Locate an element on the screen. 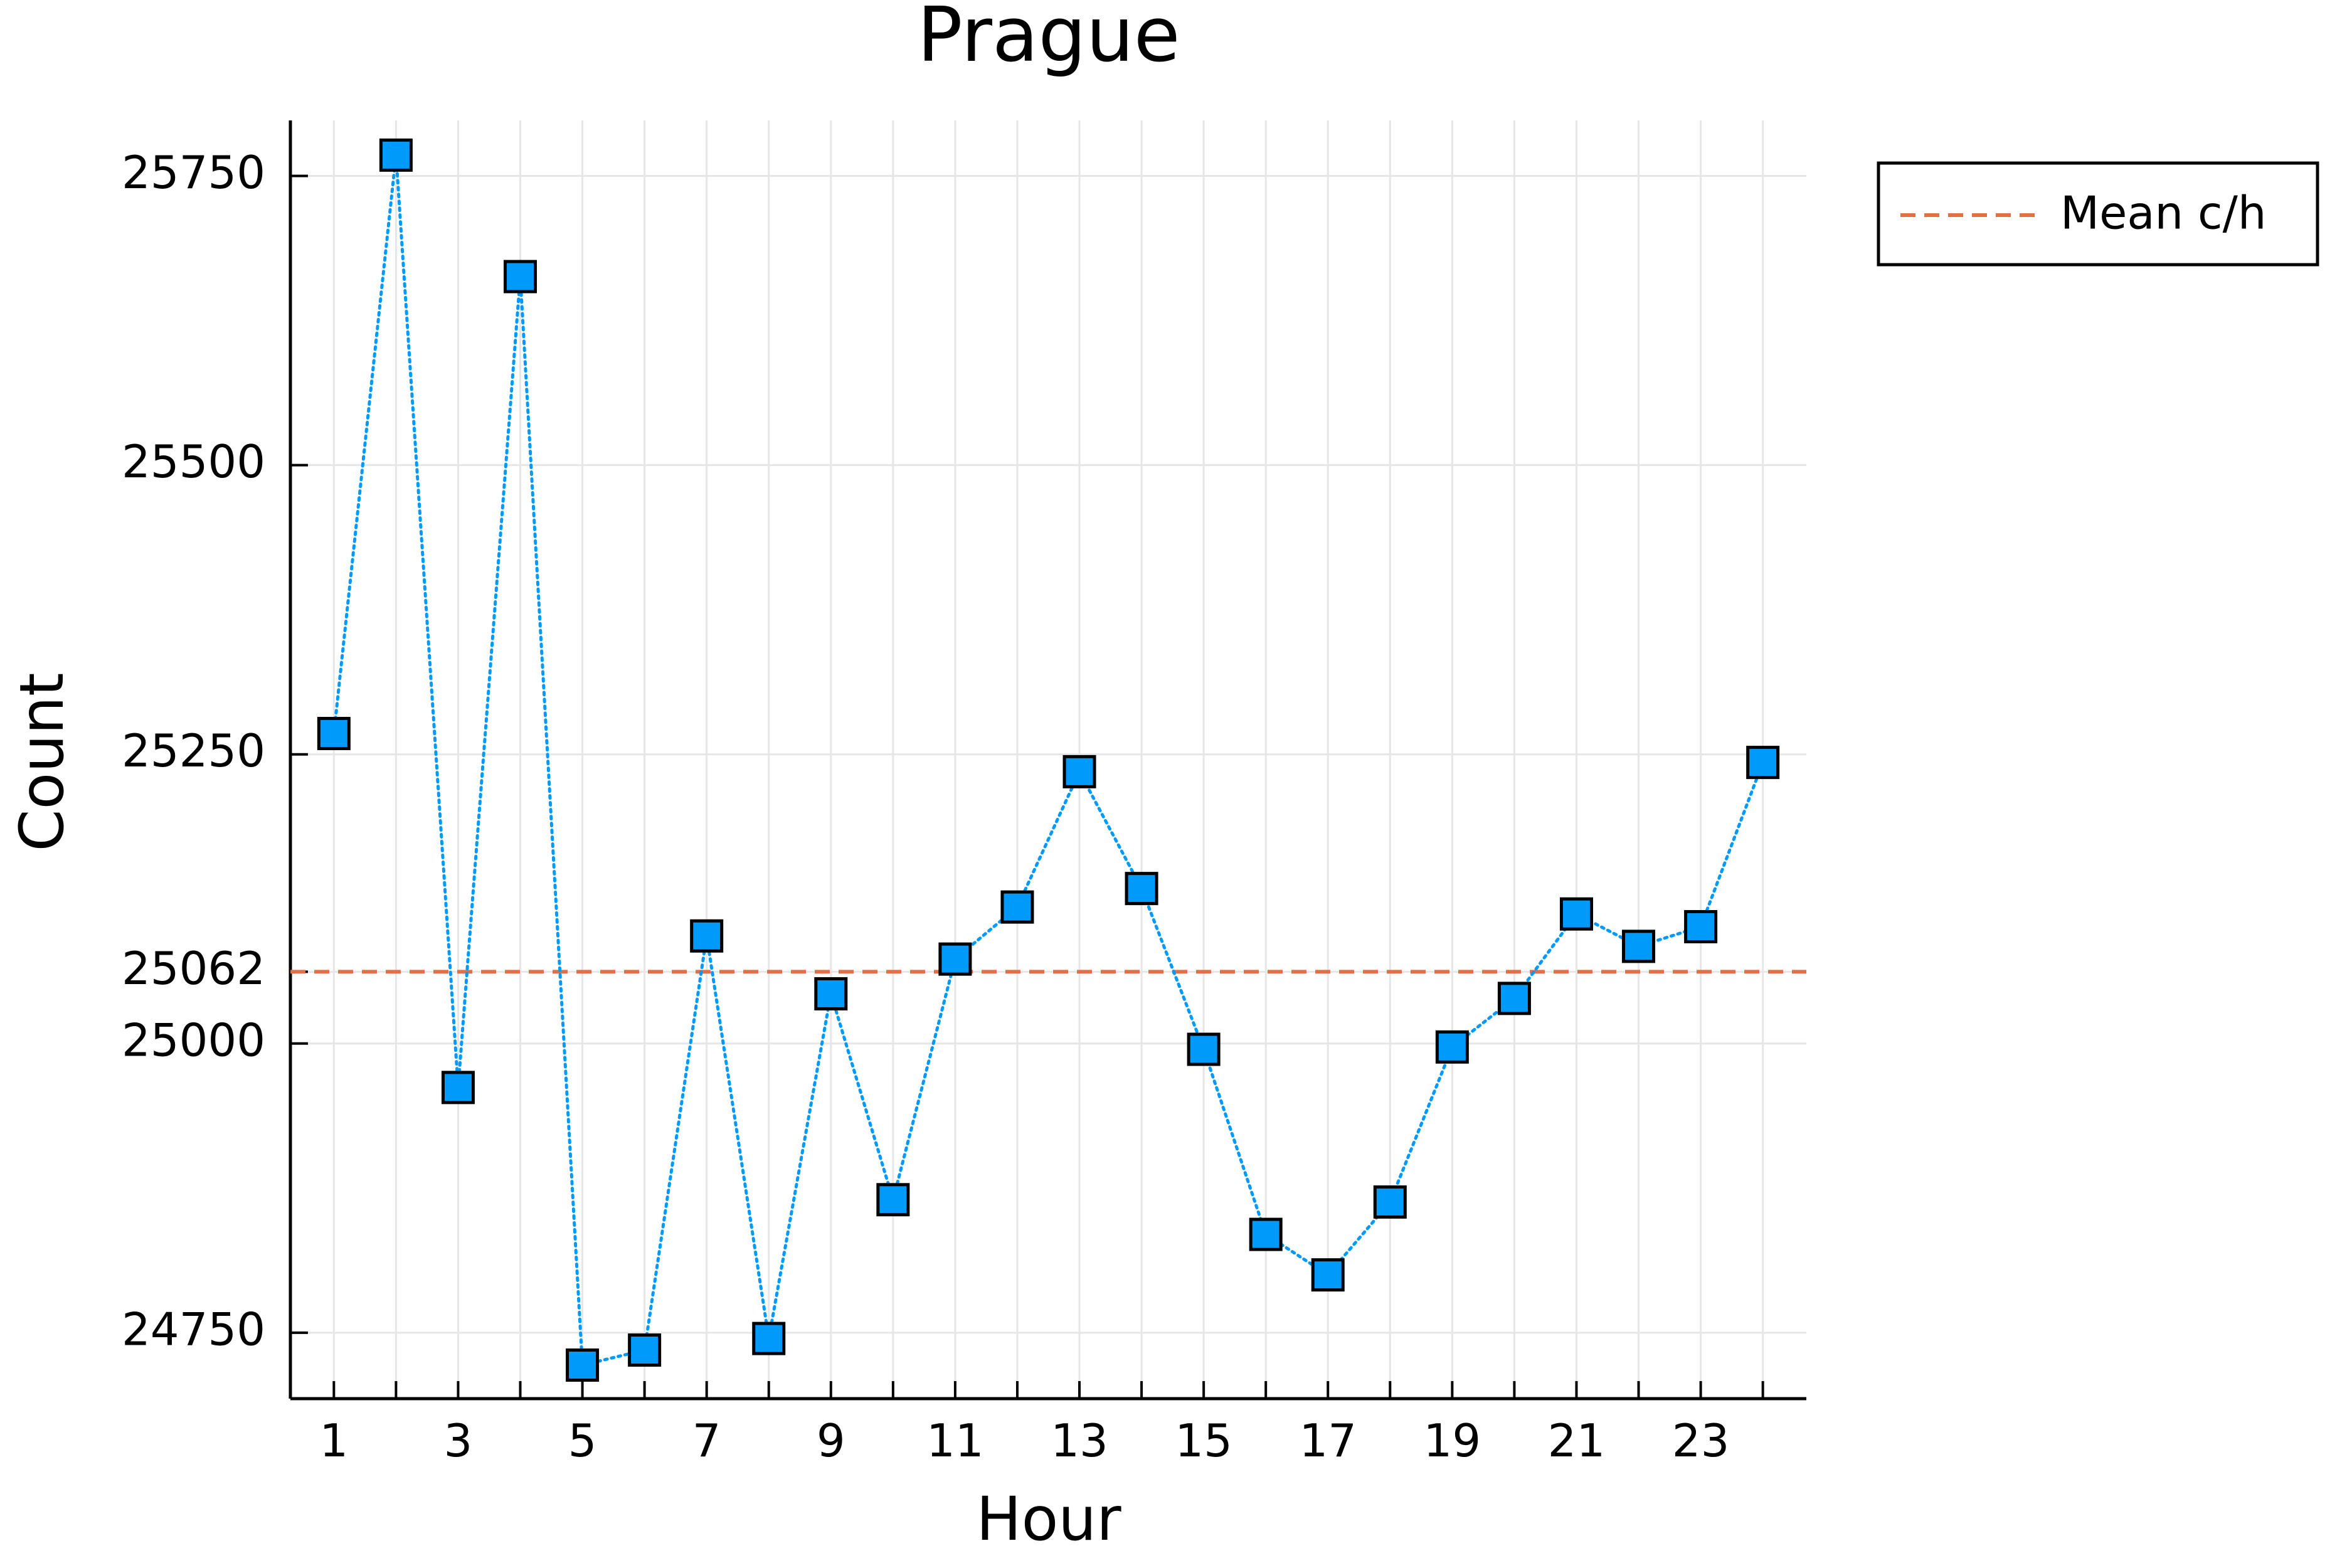 This screenshot has height=1568, width=2352. y-tick-label-25500: 25500 is located at coordinates (194, 462).